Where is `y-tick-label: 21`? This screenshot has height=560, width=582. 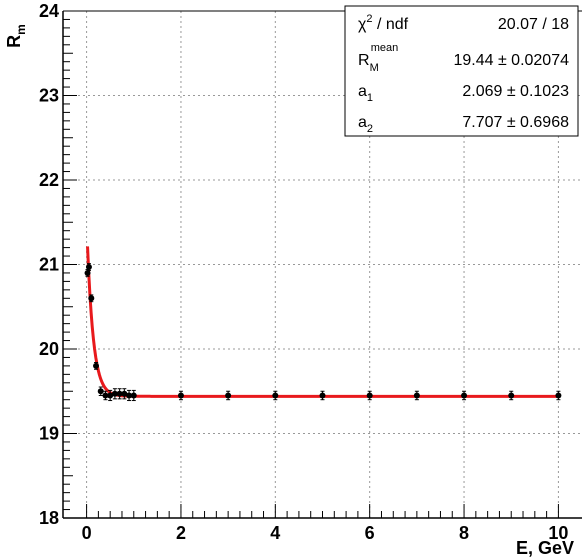
y-tick-label: 21 is located at coordinates (49, 265).